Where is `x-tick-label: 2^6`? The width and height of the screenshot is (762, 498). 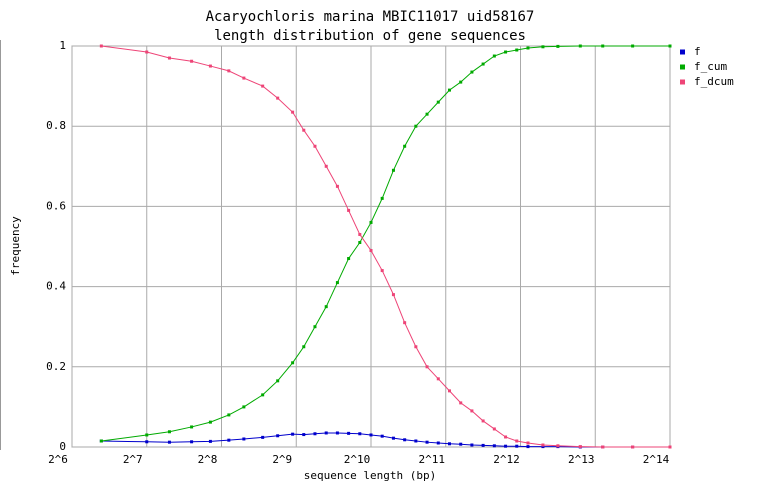 x-tick-label: 2^6 is located at coordinates (58, 459).